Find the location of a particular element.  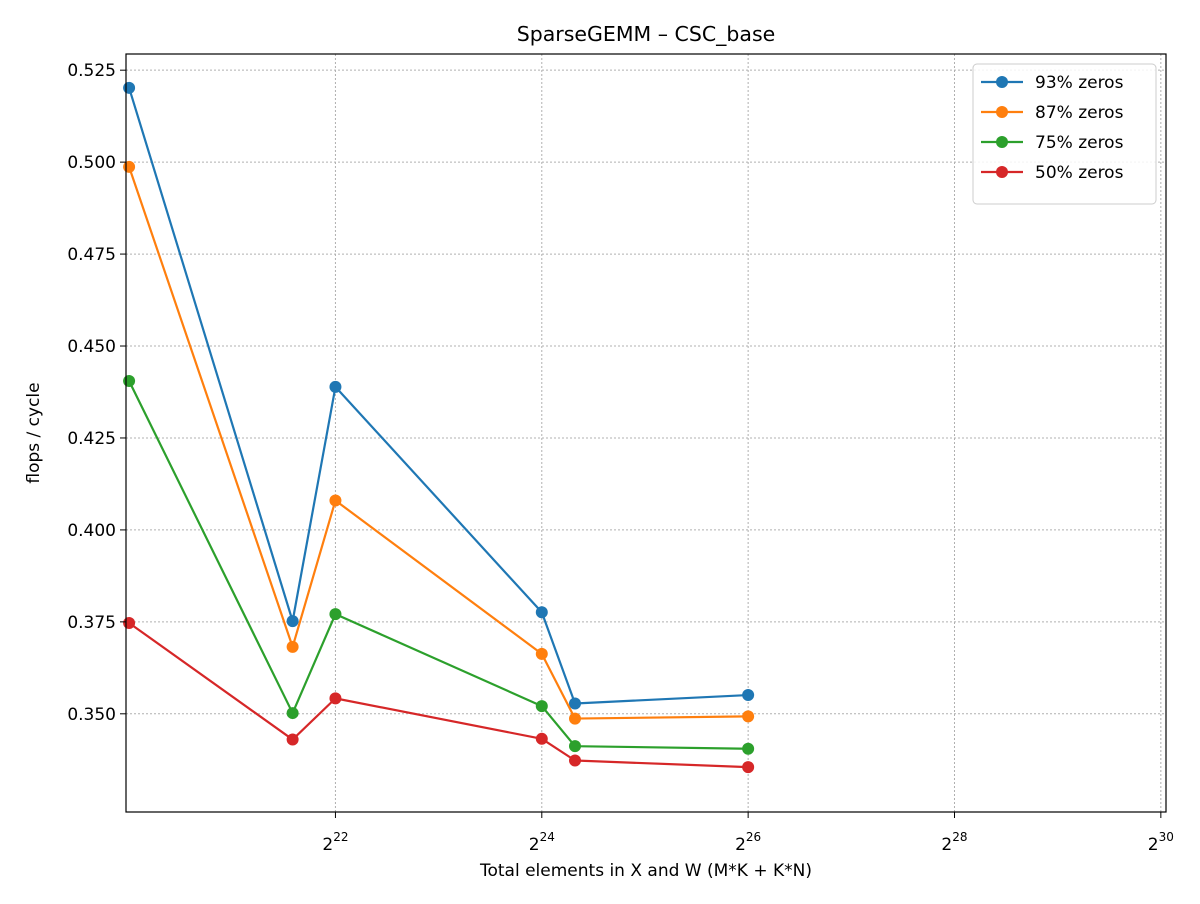

y-tick-label: 0.525 is located at coordinates (91, 71).